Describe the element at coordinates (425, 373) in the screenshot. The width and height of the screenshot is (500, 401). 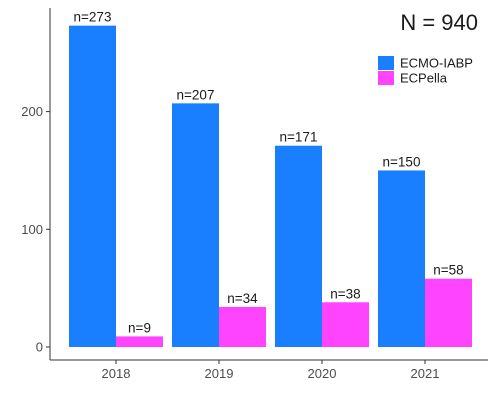
I see `x-tick-label: 2021` at that location.